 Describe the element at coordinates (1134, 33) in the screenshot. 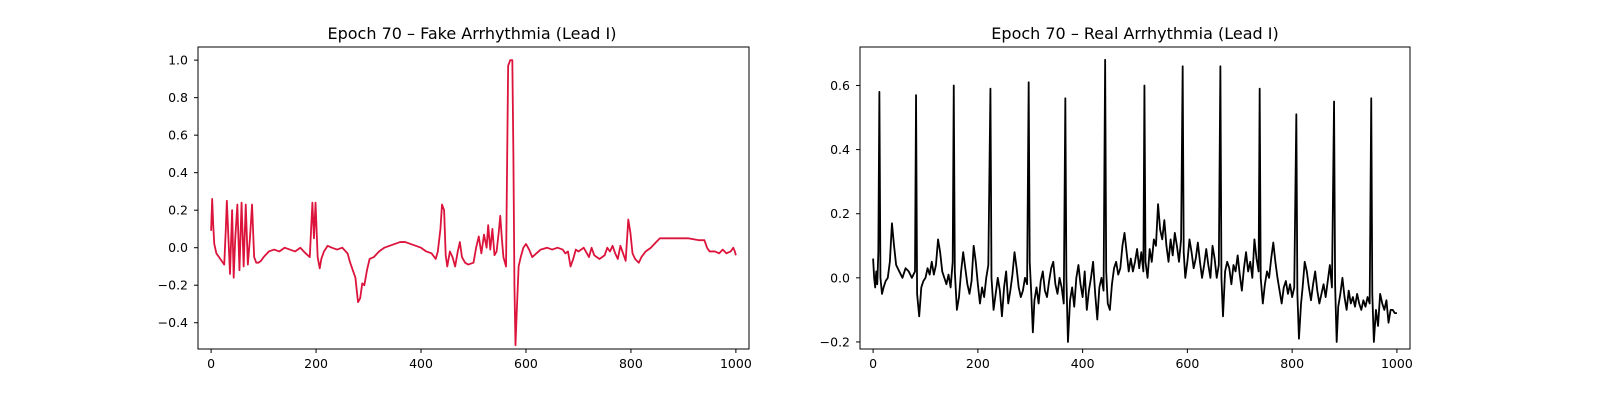

I see `real-panel-title: Epoch 70 – Real Arrhythmia (Lead I)` at that location.